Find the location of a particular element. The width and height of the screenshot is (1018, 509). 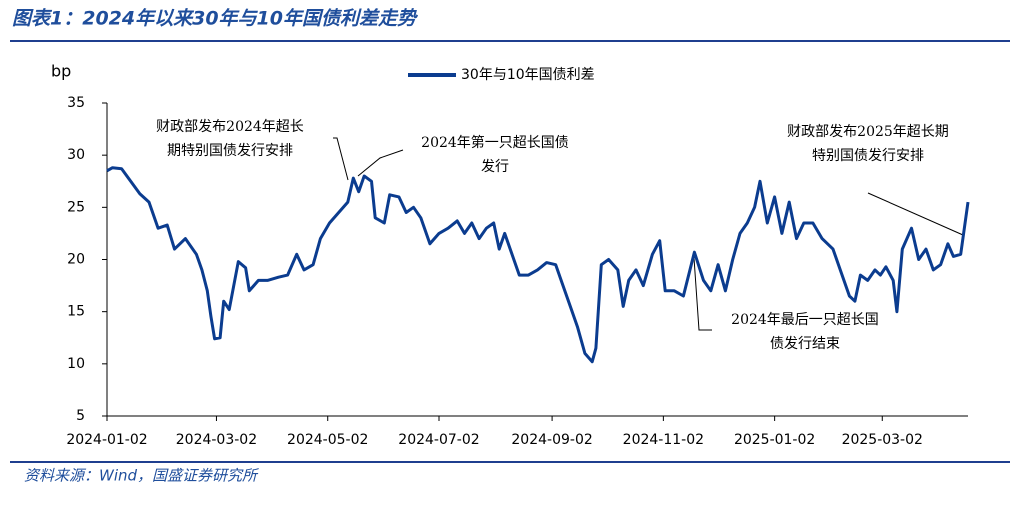

annotation: 2024年第一只超长国债 is located at coordinates (495, 142).